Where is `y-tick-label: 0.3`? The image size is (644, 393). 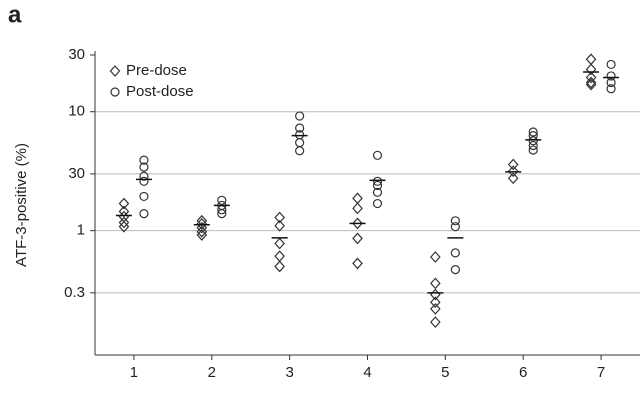
y-tick-label: 0.3 is located at coordinates (74, 292).